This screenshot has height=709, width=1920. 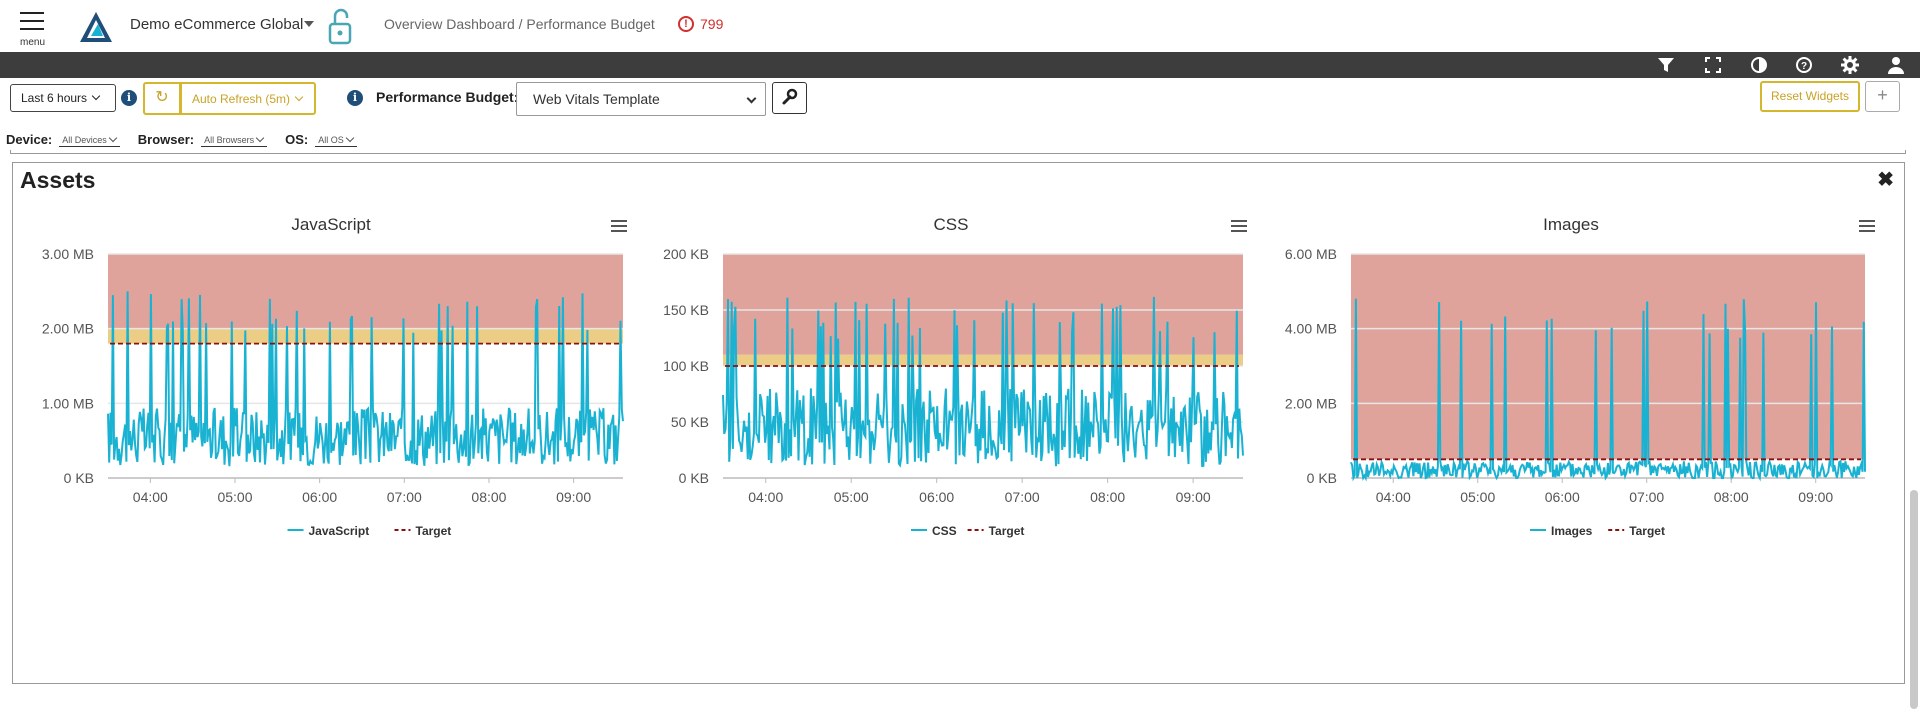 What do you see at coordinates (309, 24) in the screenshot?
I see `org-dropdown-caret-icon` at bounding box center [309, 24].